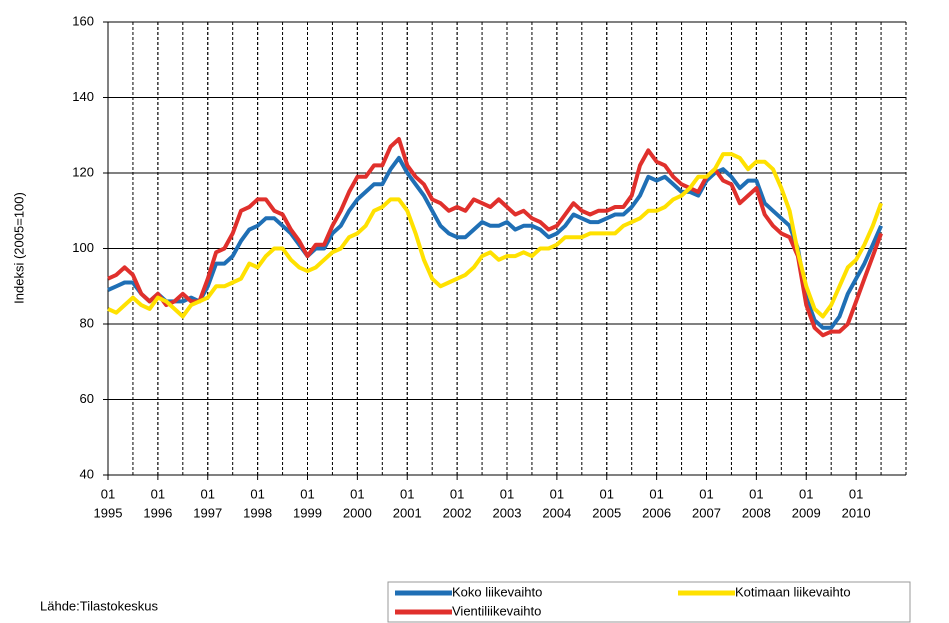 This screenshot has width=949, height=623. I want to click on x-tick-label: 2002, so click(457, 512).